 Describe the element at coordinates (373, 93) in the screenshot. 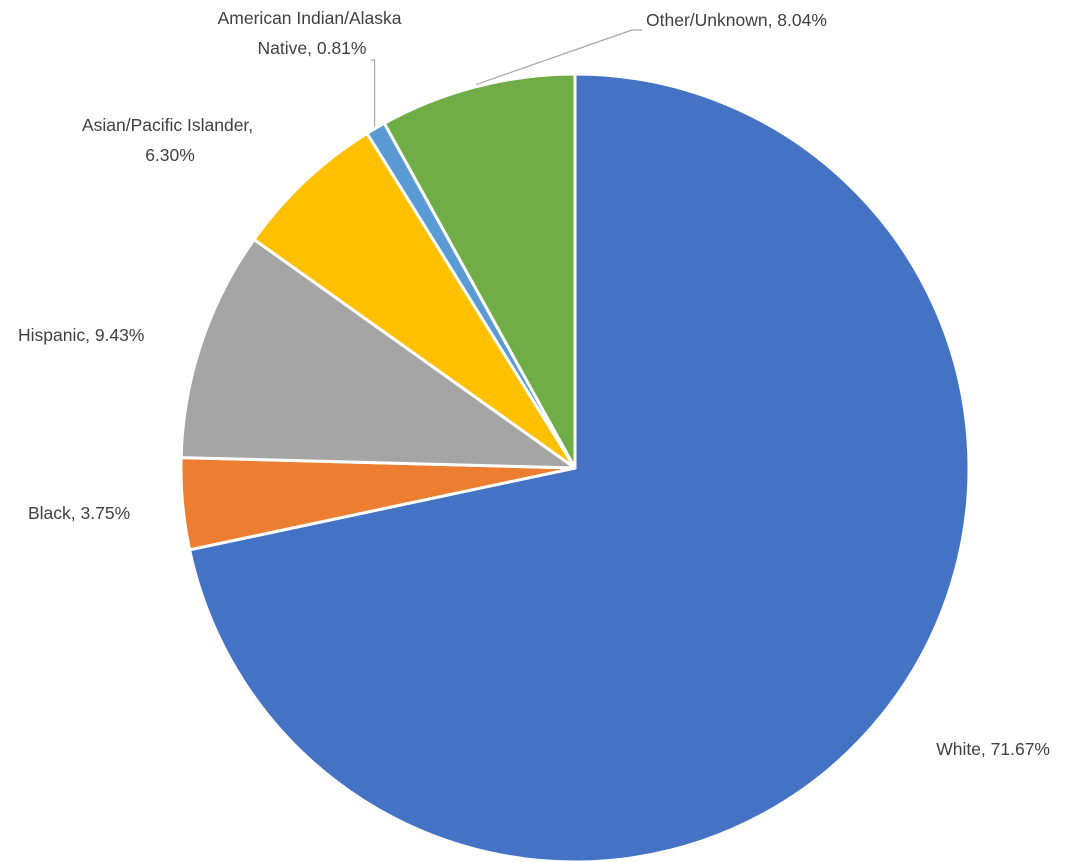

I see `leader-line-american-indian-alaska-native` at that location.